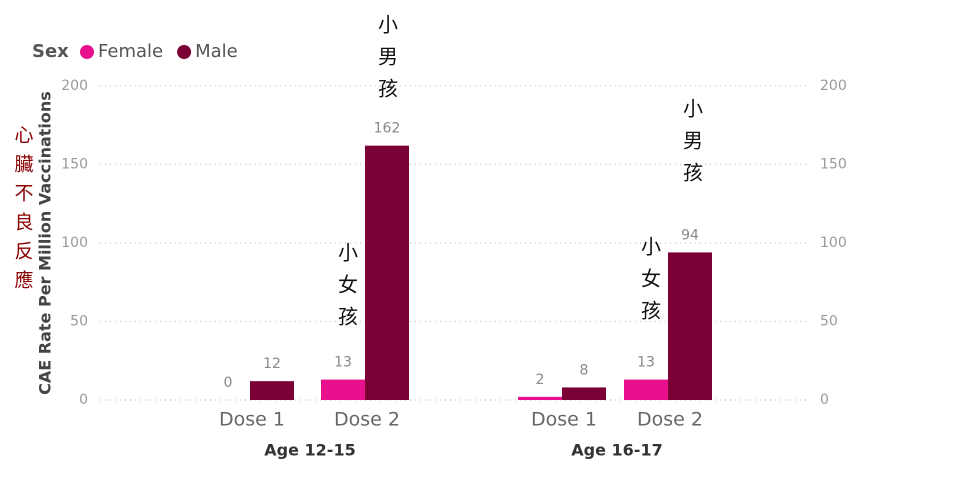  What do you see at coordinates (833, 165) in the screenshot?
I see `y2-tick-label: 150` at bounding box center [833, 165].